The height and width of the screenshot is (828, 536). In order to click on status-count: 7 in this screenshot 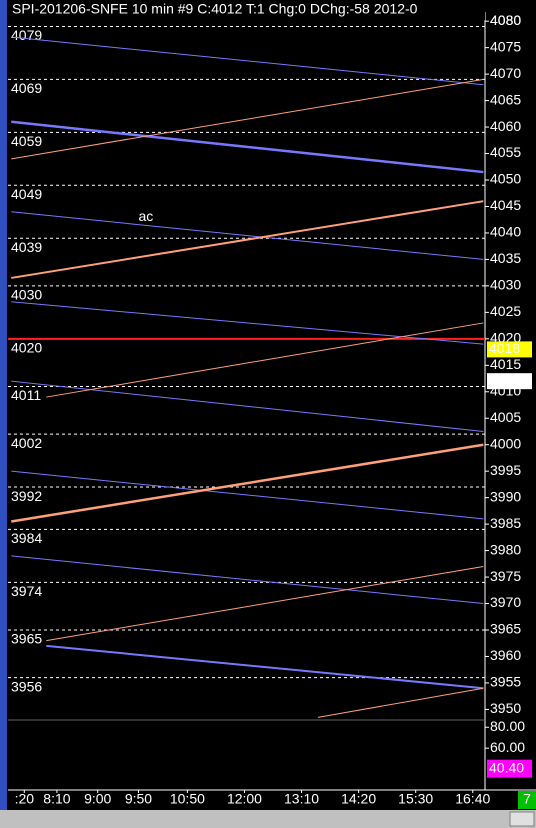, I will do `click(527, 799)`.